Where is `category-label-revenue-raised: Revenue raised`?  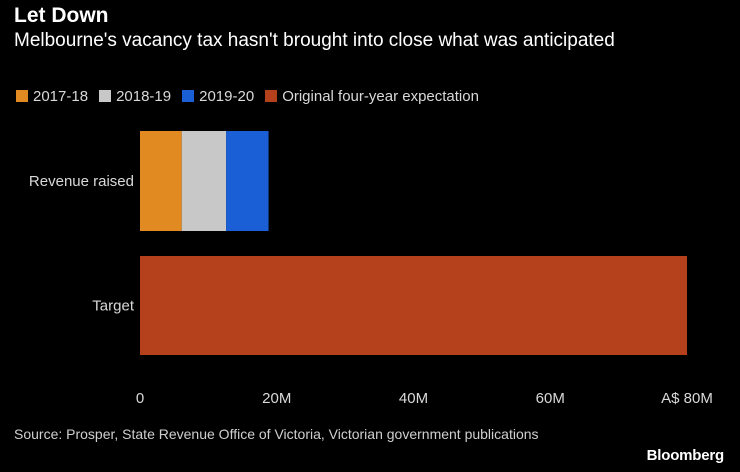
category-label-revenue-raised: Revenue raised is located at coordinates (81, 181).